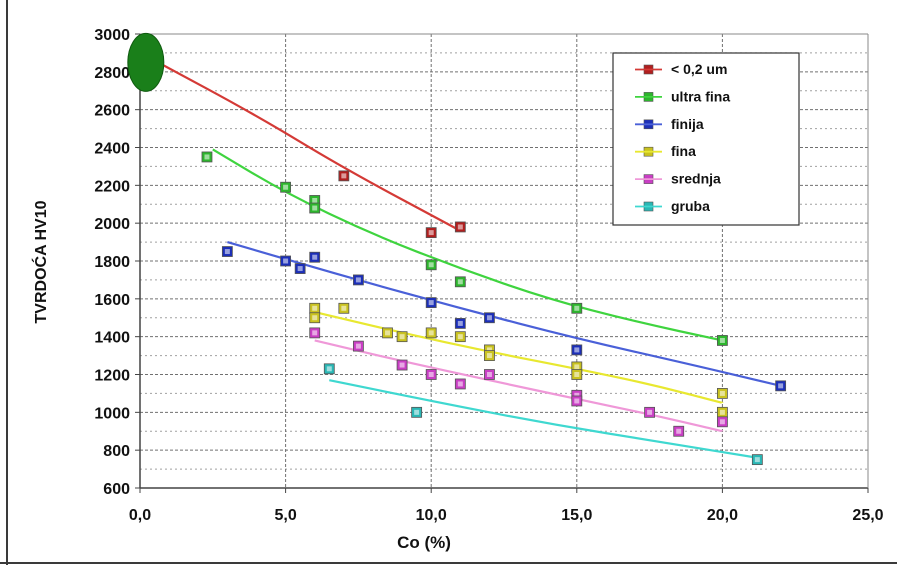 The width and height of the screenshot is (897, 570). Describe the element at coordinates (112, 224) in the screenshot. I see `y-tick-label: 2000` at that location.